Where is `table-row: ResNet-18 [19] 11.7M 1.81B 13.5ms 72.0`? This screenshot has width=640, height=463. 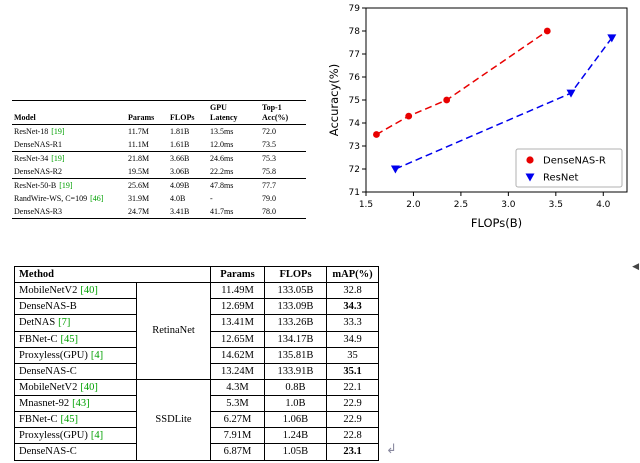 table-row: ResNet-18 [19] 11.7M 1.81B 13.5ms 72.0 is located at coordinates (159, 132).